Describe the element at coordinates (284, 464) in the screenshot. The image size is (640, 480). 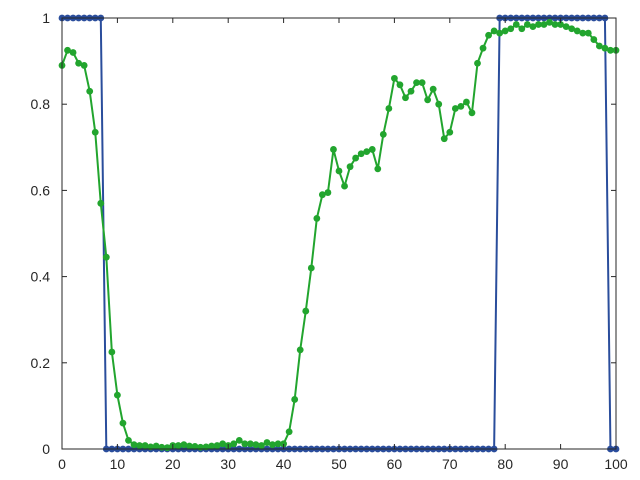
I see `x-tick-label: 40` at that location.